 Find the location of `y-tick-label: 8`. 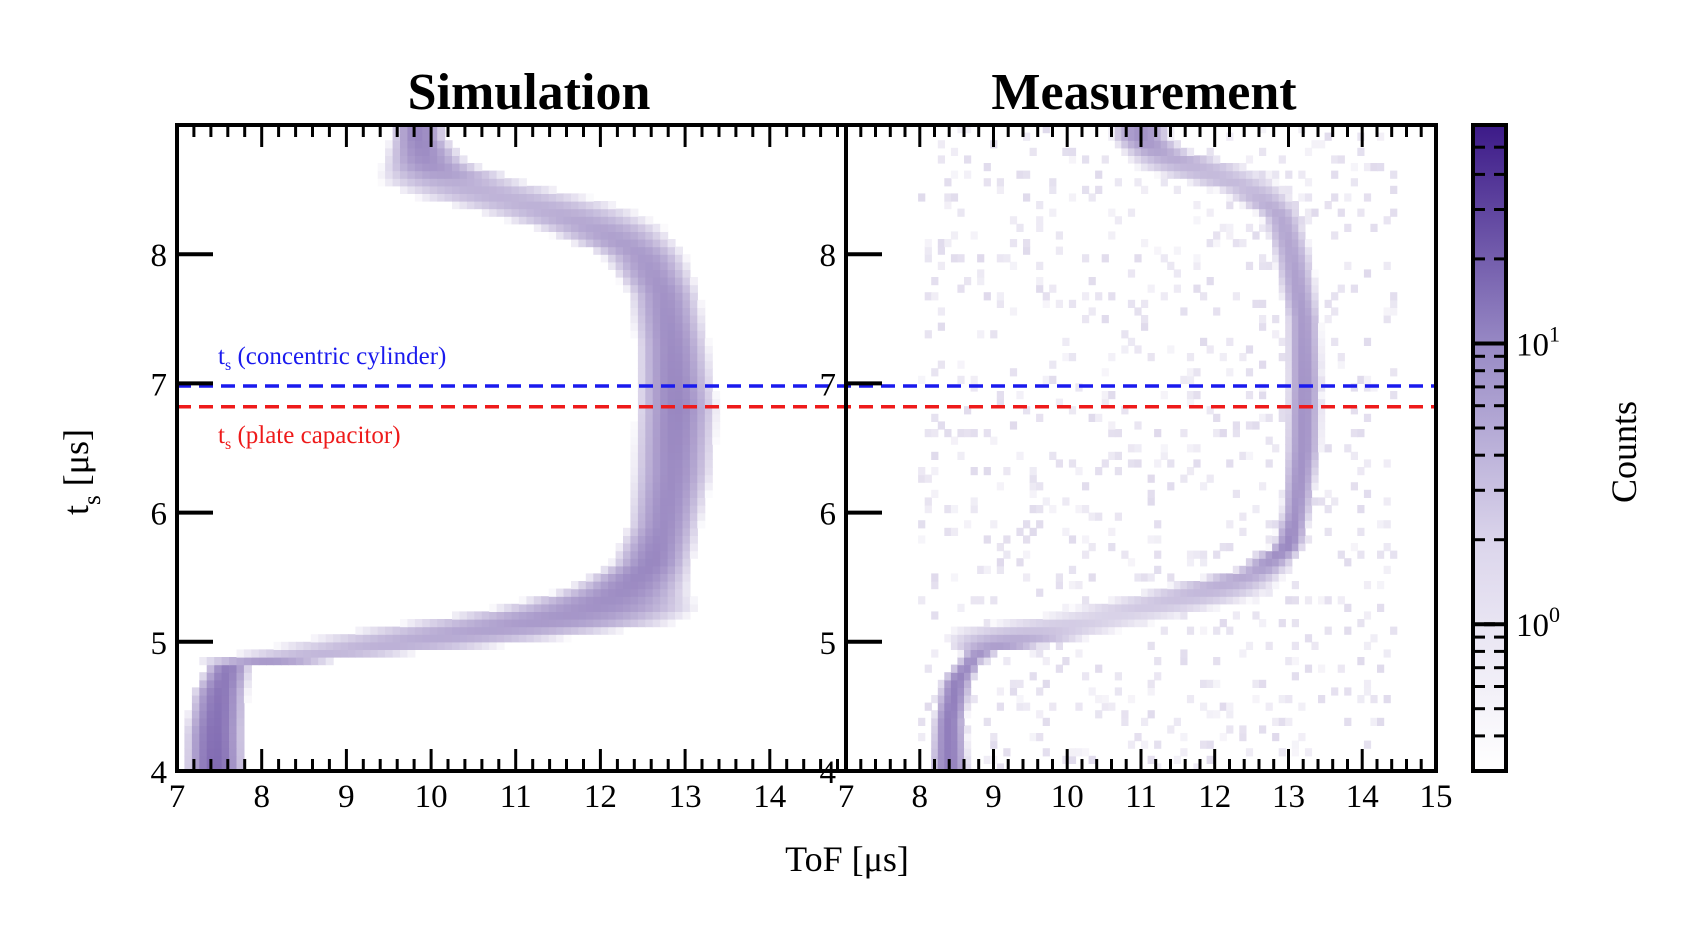

y-tick-label: 8 is located at coordinates (828, 256).